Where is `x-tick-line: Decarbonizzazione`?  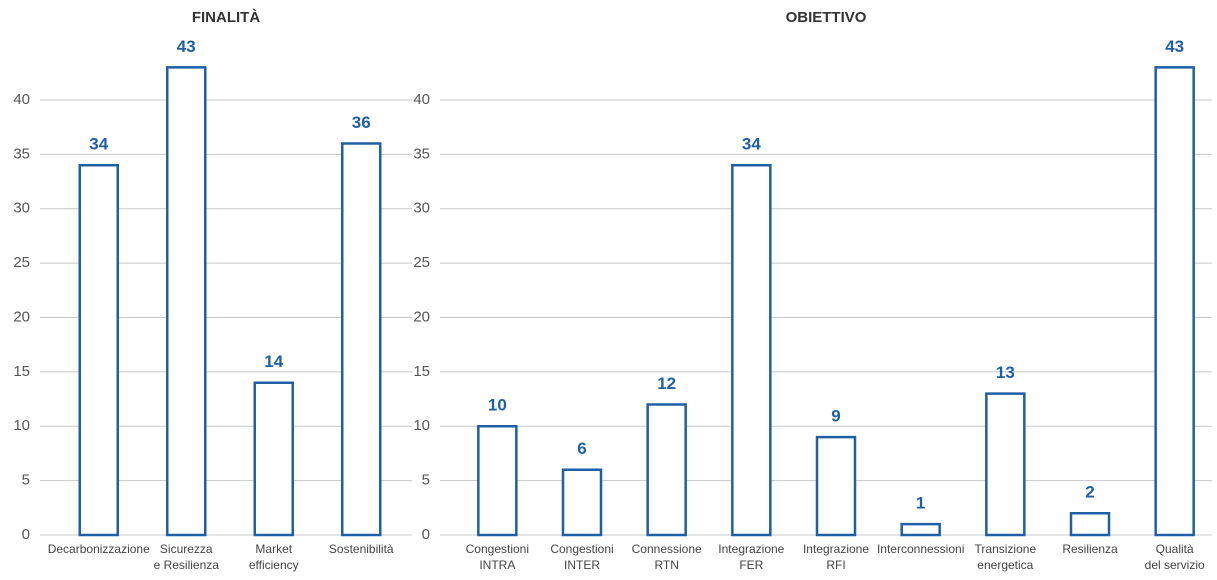 x-tick-line: Decarbonizzazione is located at coordinates (99, 549).